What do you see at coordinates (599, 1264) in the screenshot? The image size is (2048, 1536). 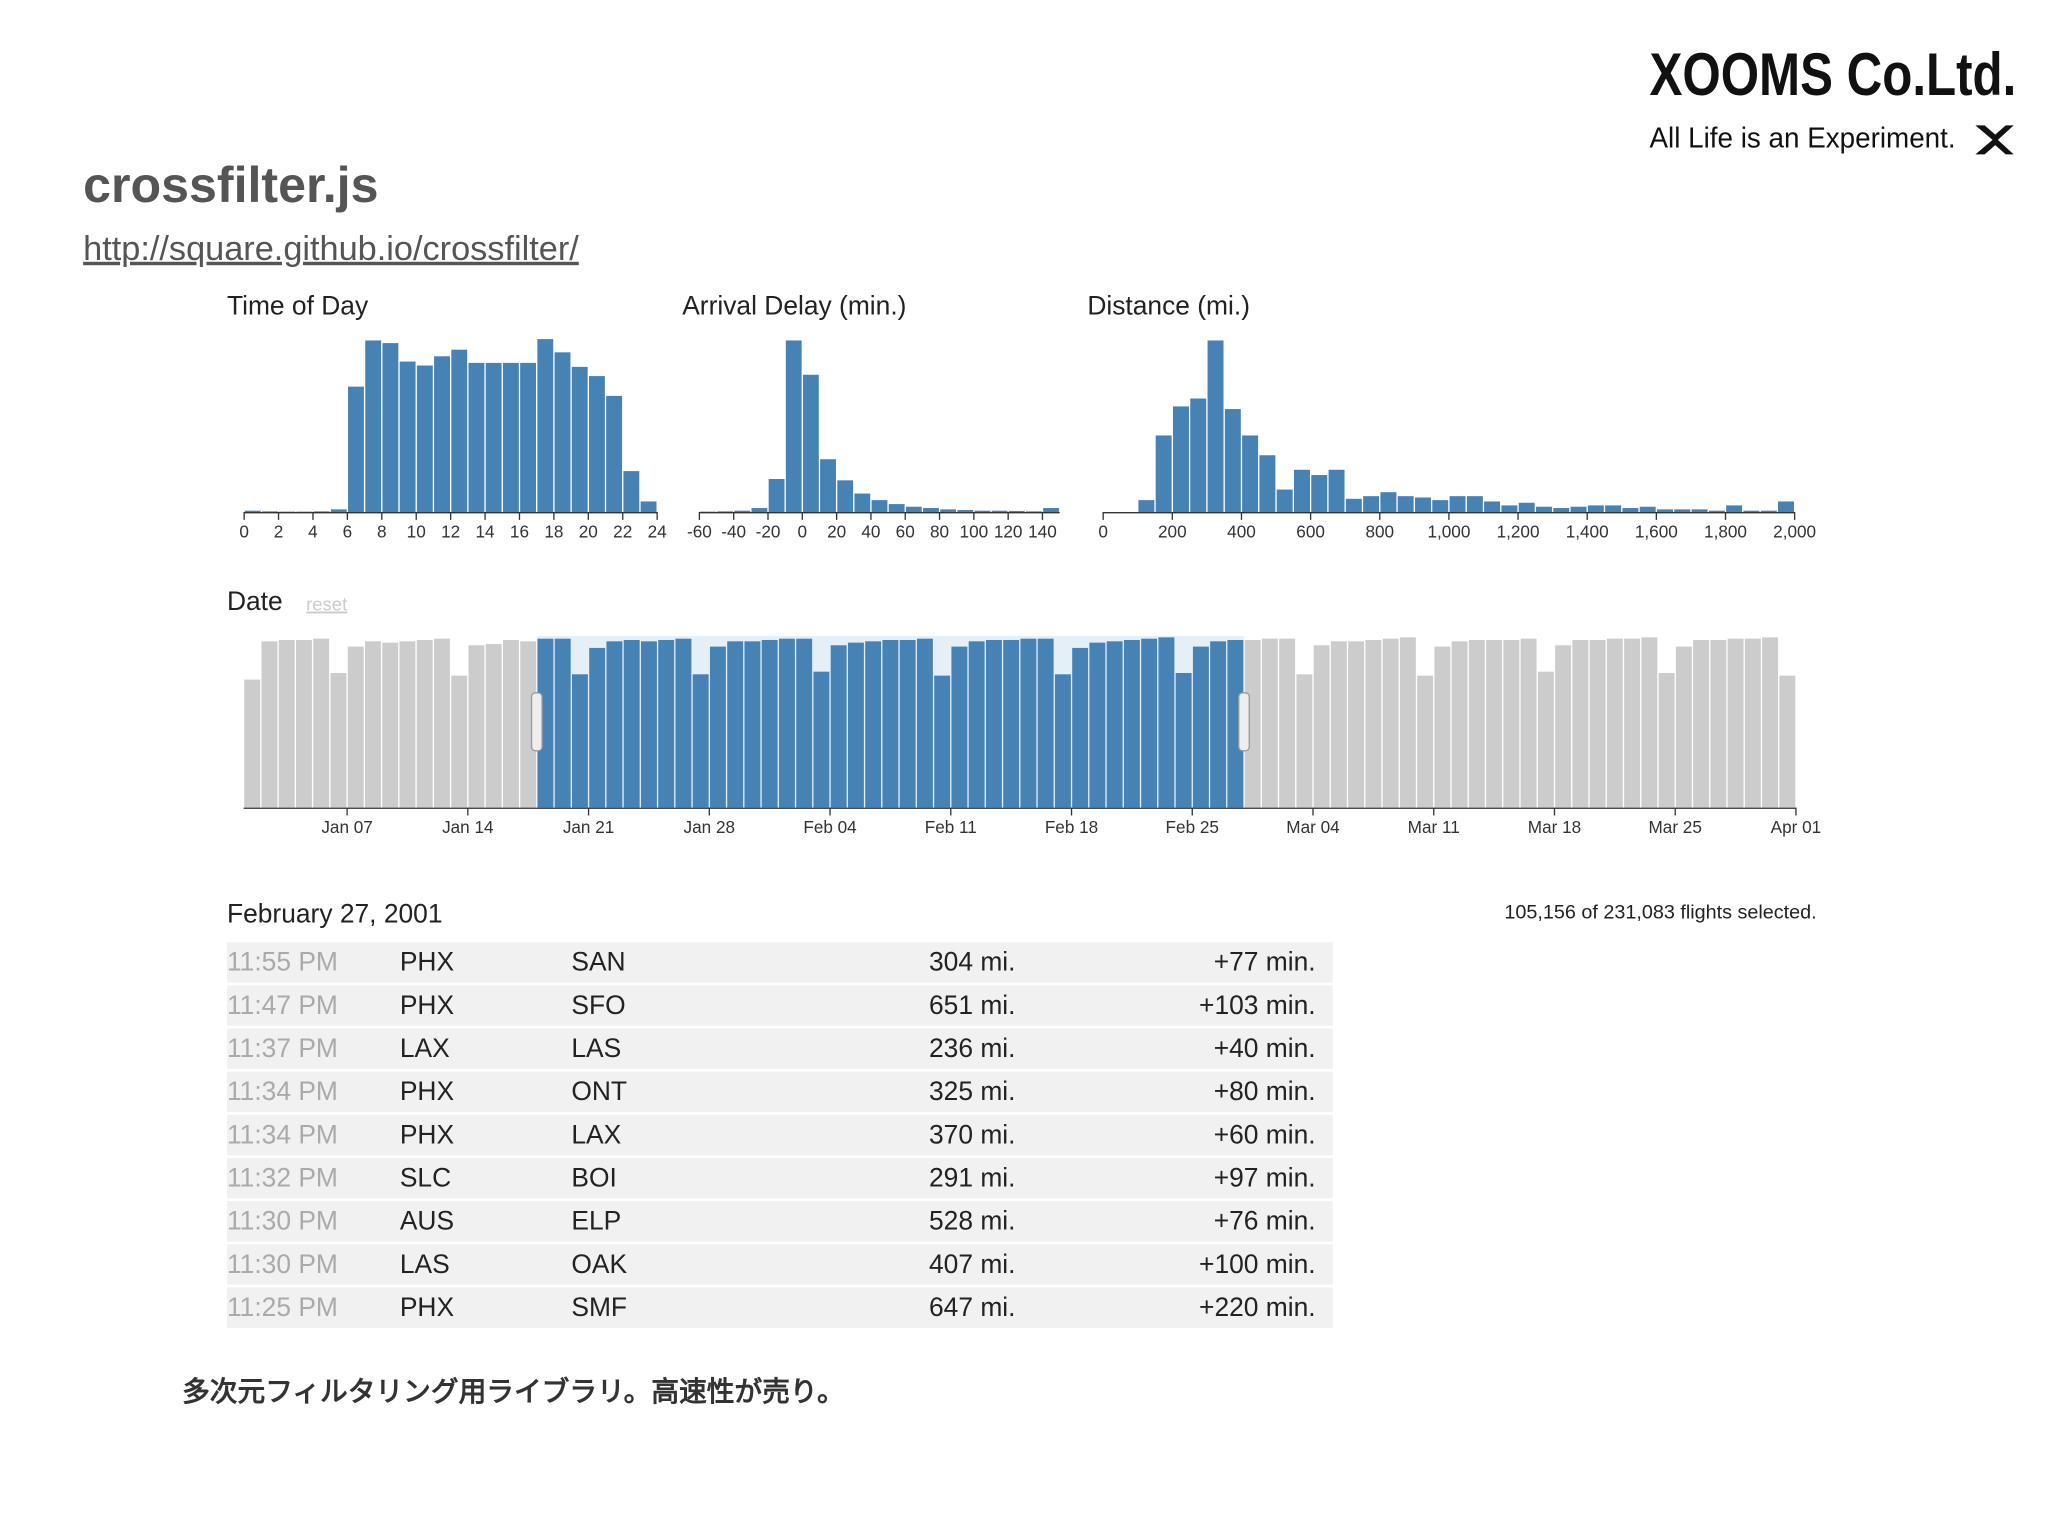 I see `table-cell: OAK` at bounding box center [599, 1264].